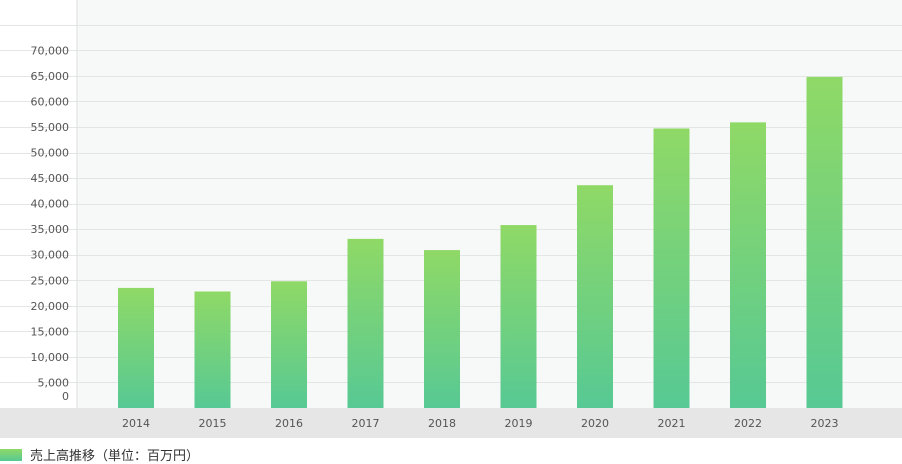 The width and height of the screenshot is (902, 464). What do you see at coordinates (672, 423) in the screenshot?
I see `x-tick-label: 2021` at bounding box center [672, 423].